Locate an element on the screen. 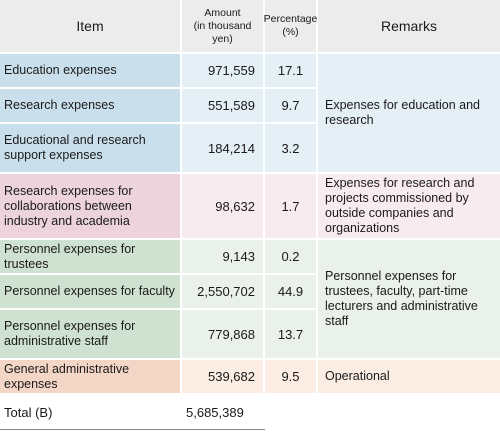  row-amount-trustees: 9,143 is located at coordinates (222, 256).